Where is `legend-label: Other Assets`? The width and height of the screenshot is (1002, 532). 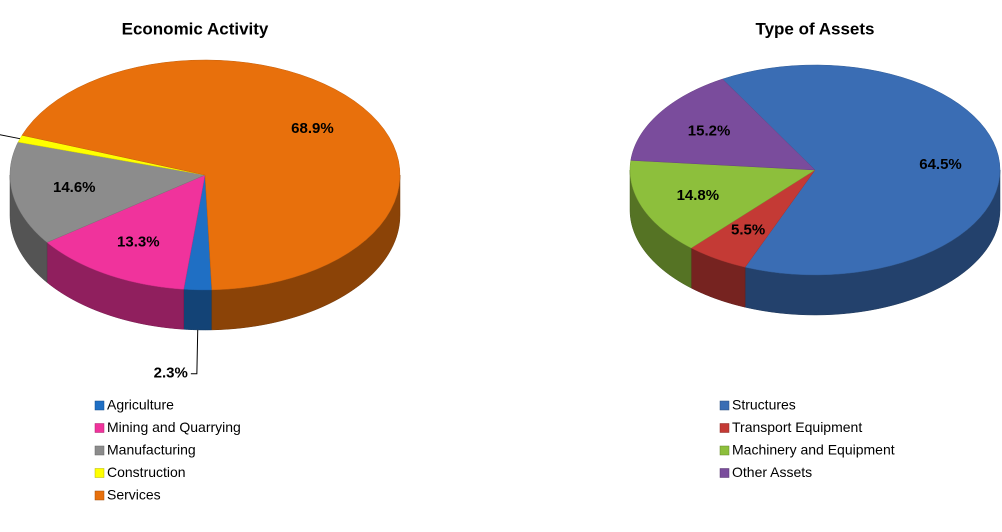
legend-label: Other Assets is located at coordinates (772, 472).